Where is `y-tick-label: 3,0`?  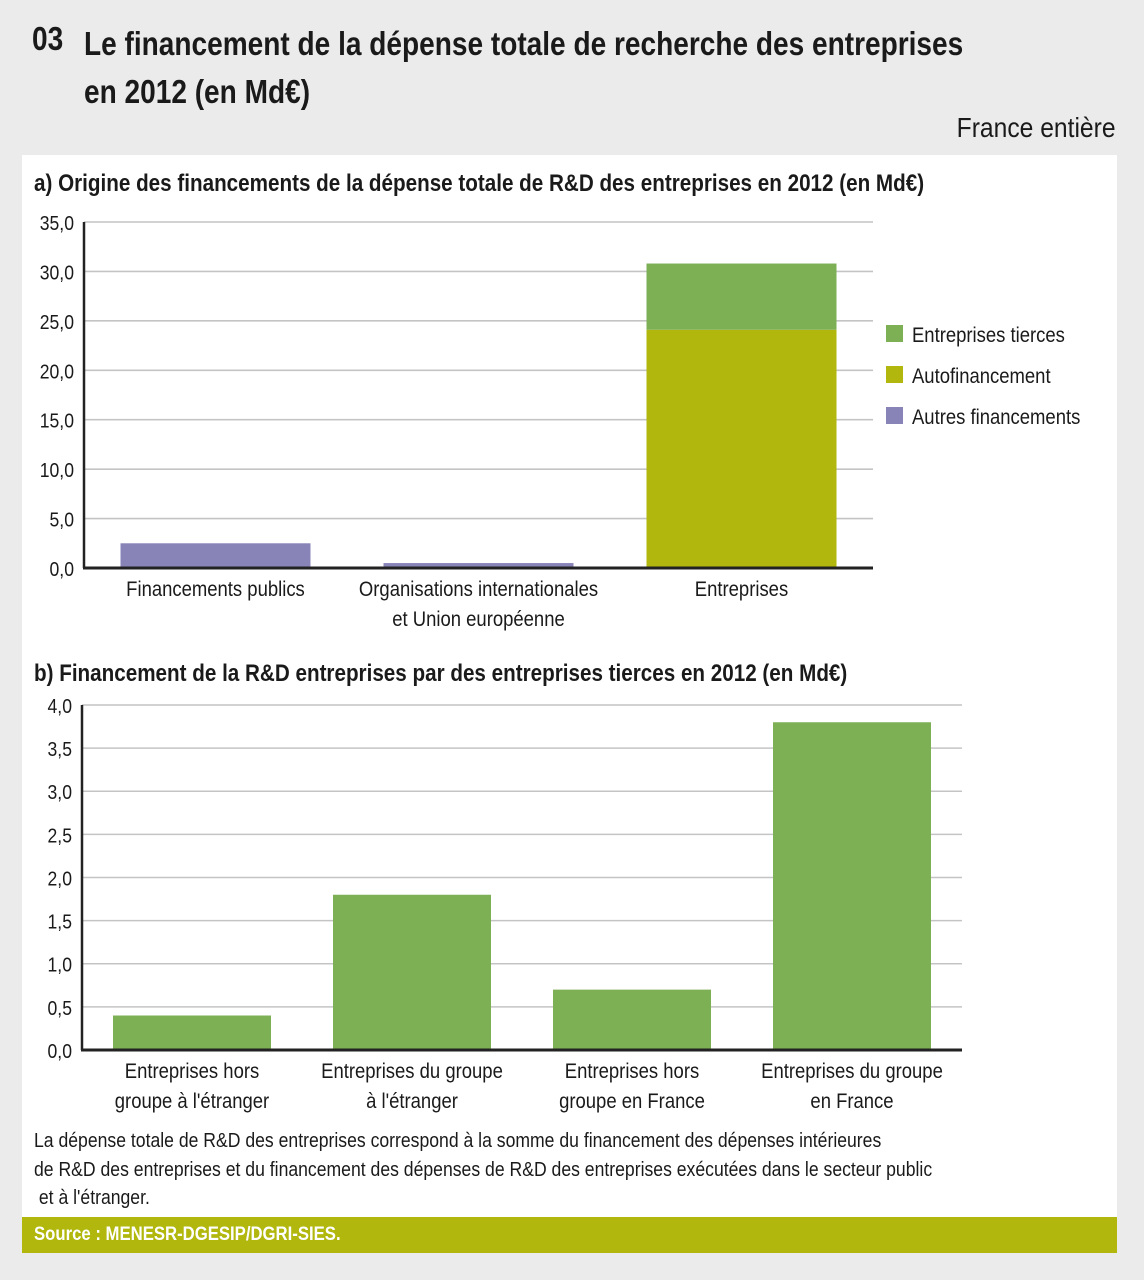 y-tick-label: 3,0 is located at coordinates (60, 792).